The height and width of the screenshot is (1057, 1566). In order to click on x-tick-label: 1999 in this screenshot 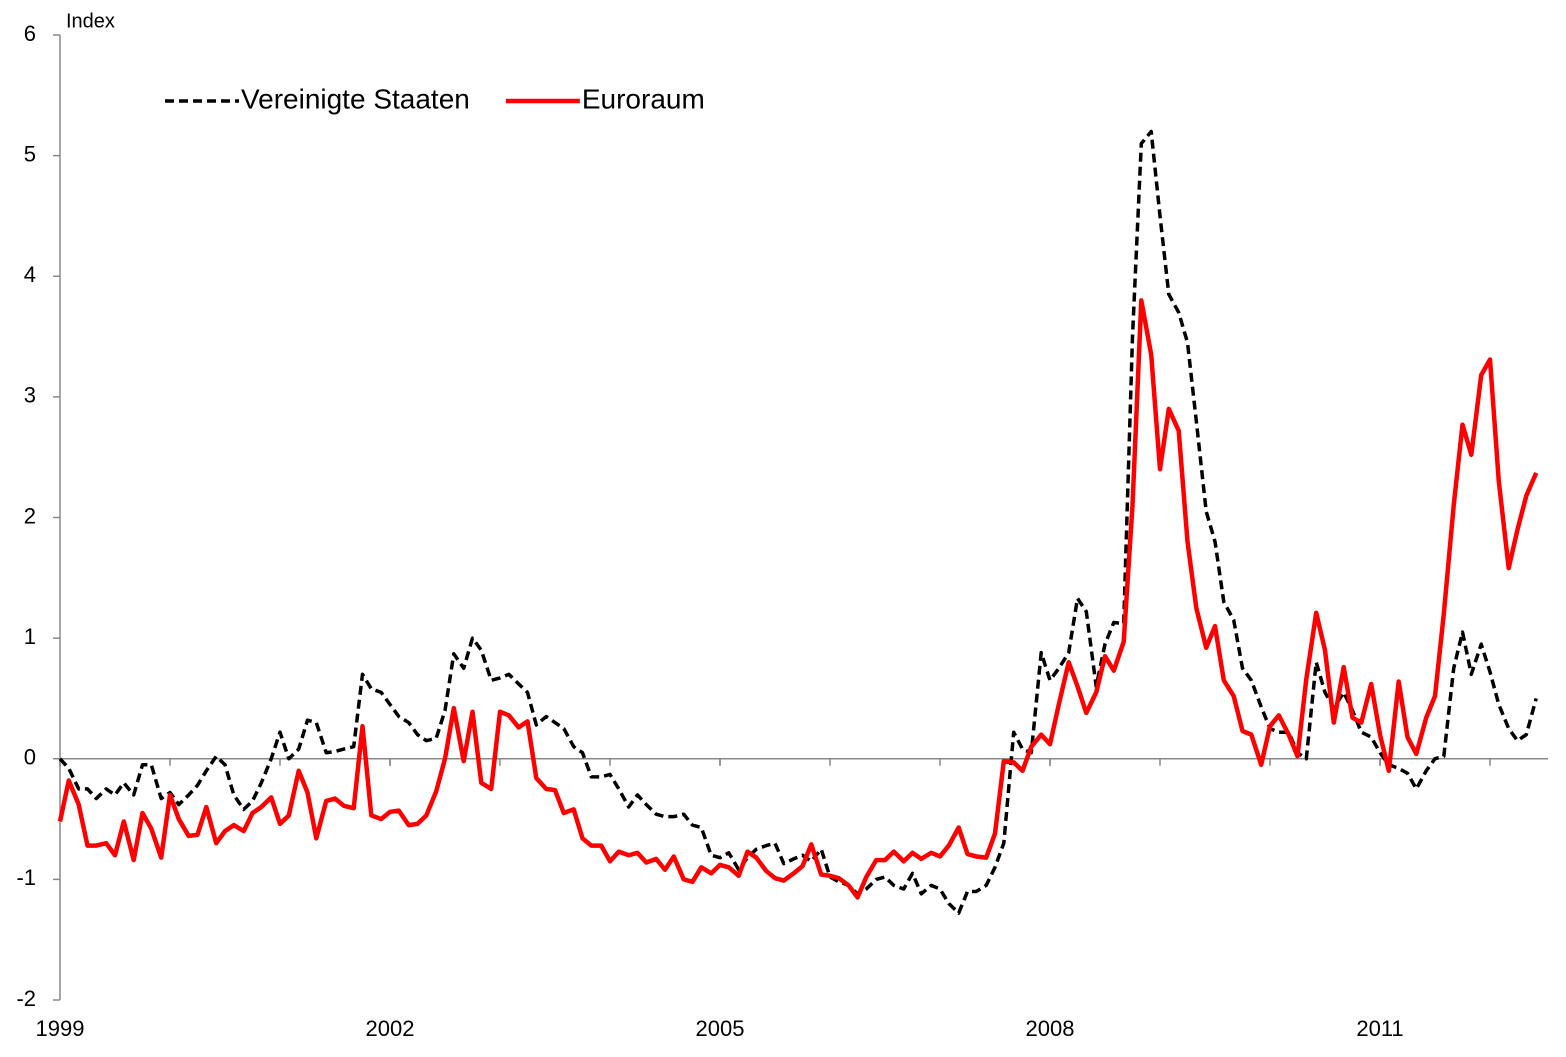, I will do `click(60, 1028)`.